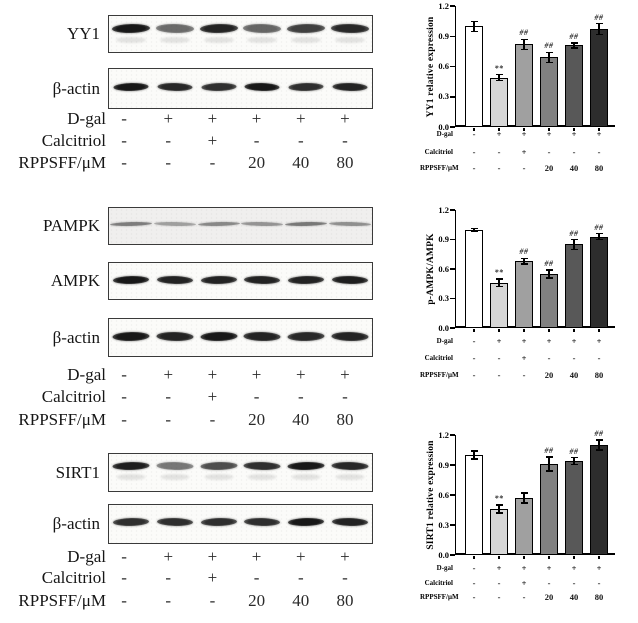 The height and width of the screenshot is (623, 638). I want to click on chart-x-row-value: 20, so click(549, 374).